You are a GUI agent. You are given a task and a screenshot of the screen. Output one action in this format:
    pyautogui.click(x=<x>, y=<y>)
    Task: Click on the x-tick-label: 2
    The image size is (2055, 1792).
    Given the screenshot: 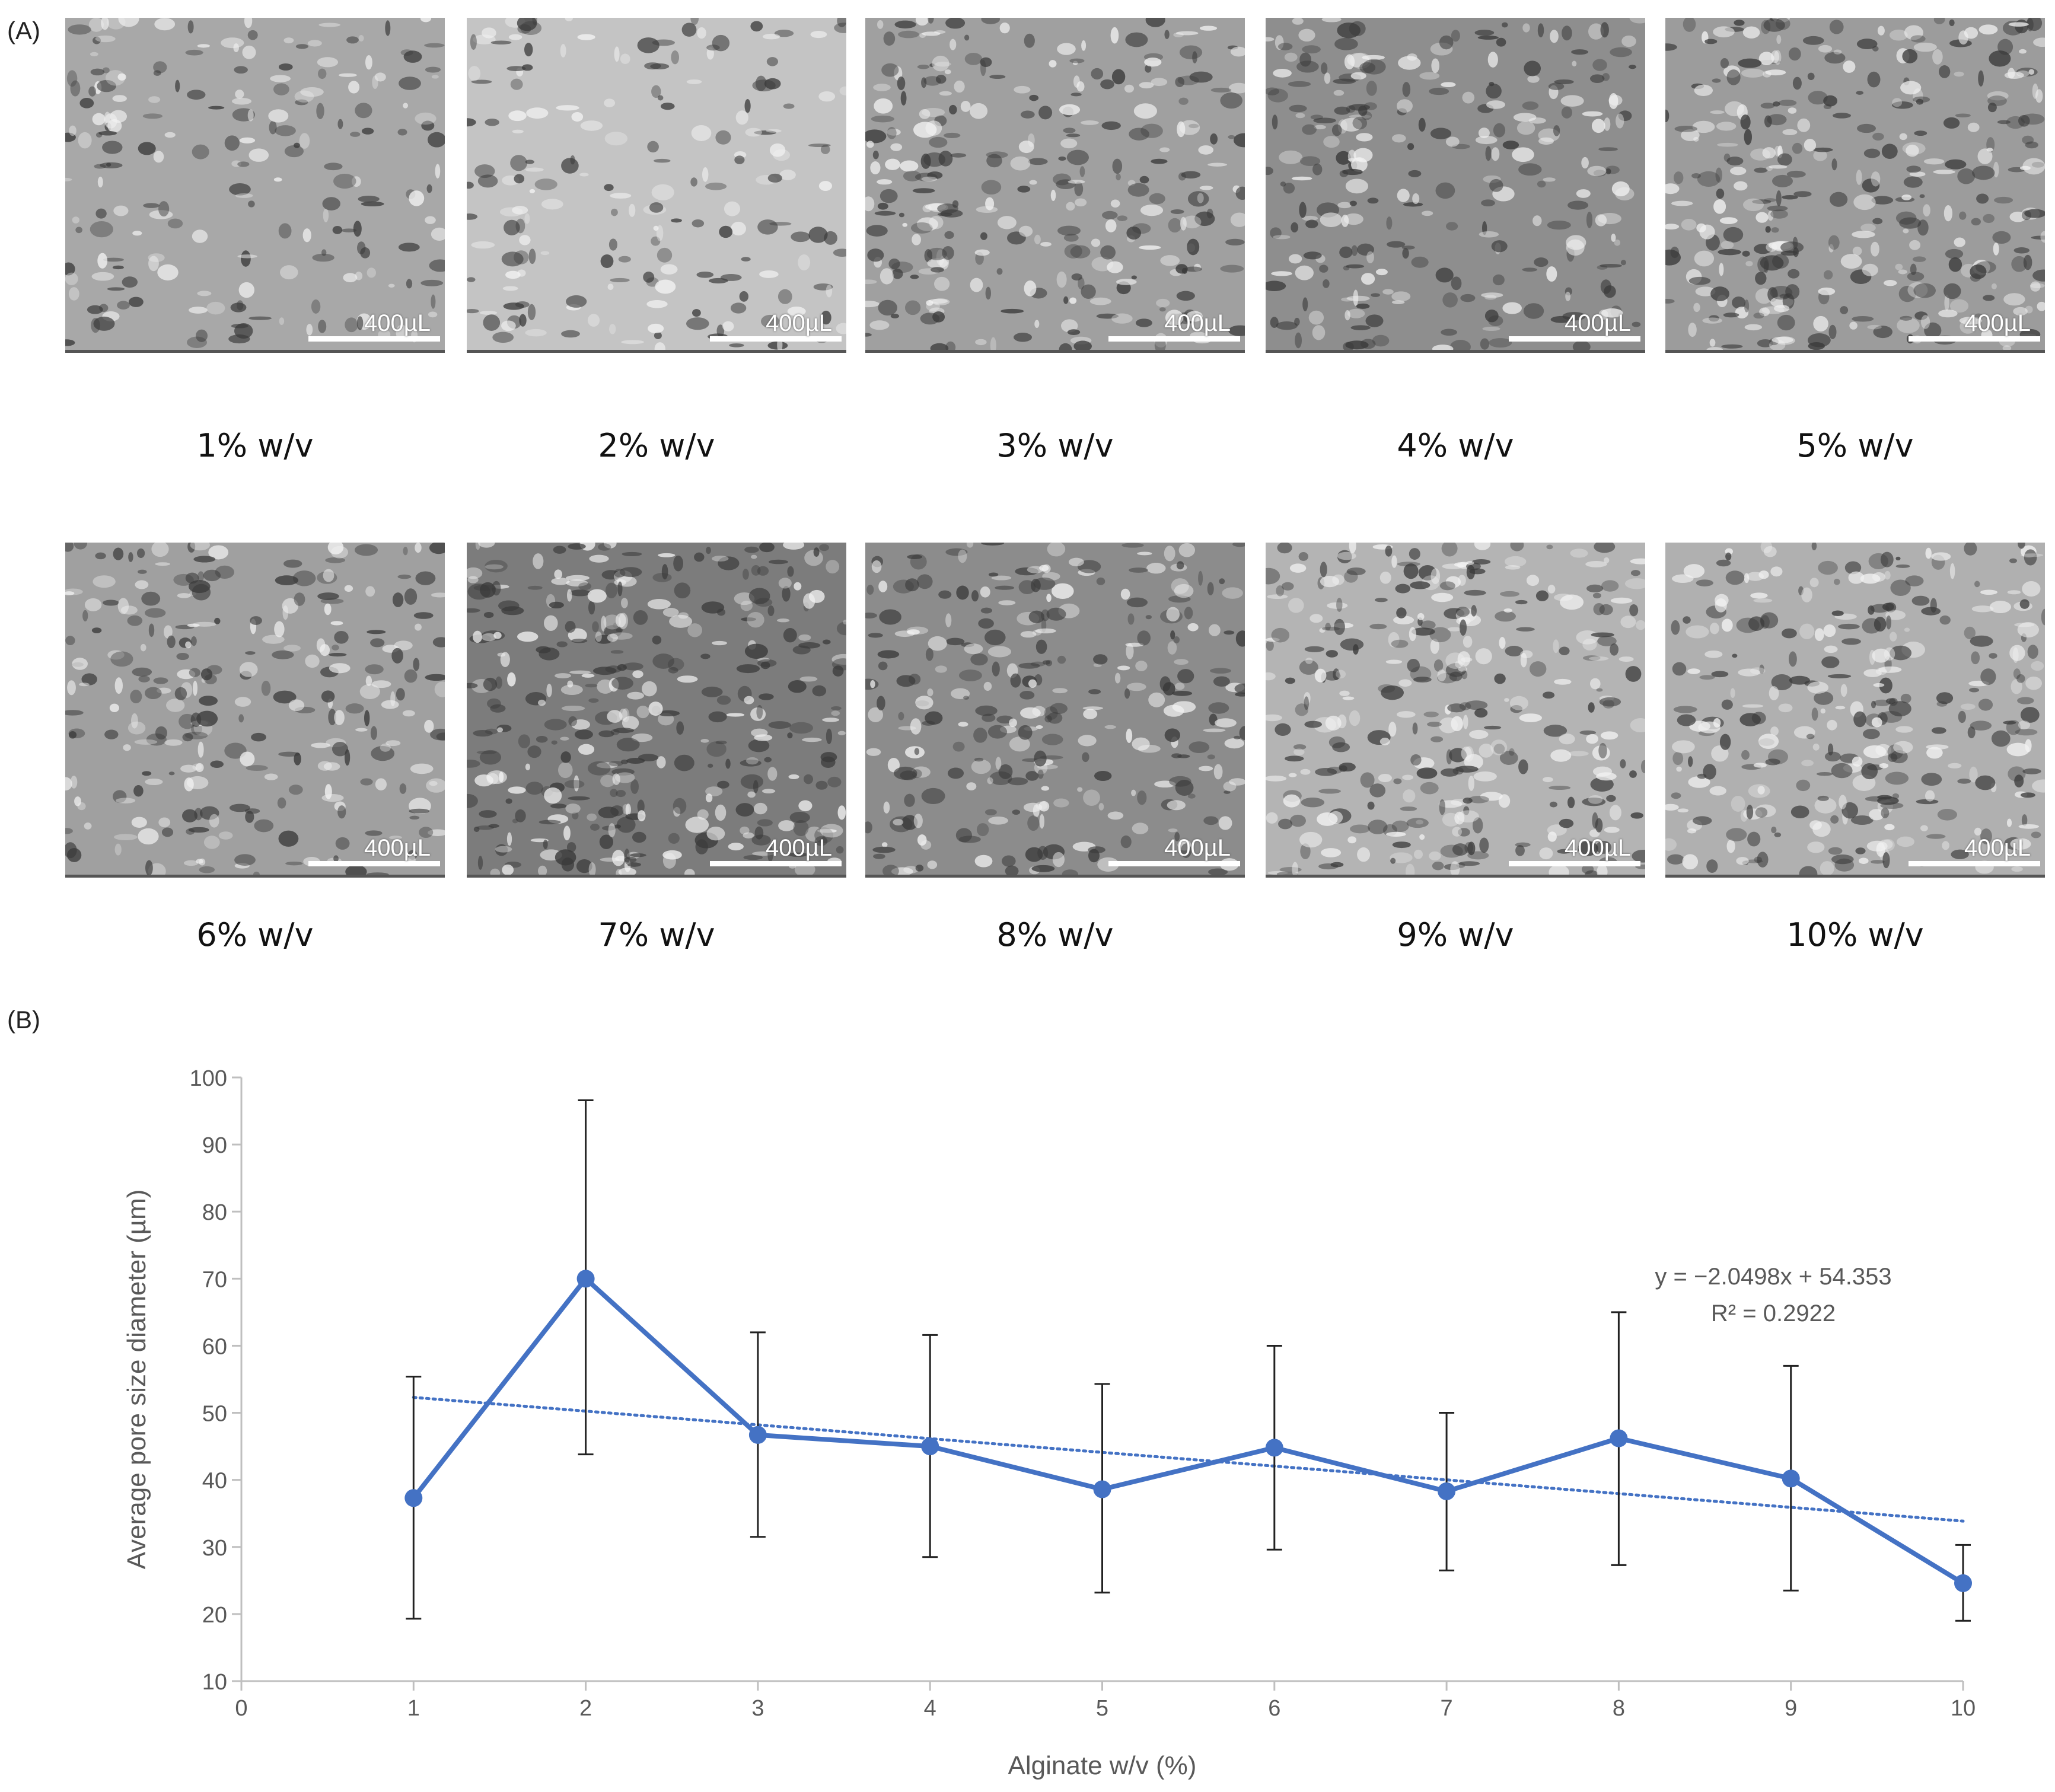 What is the action you would take?
    pyautogui.click(x=586, y=1708)
    